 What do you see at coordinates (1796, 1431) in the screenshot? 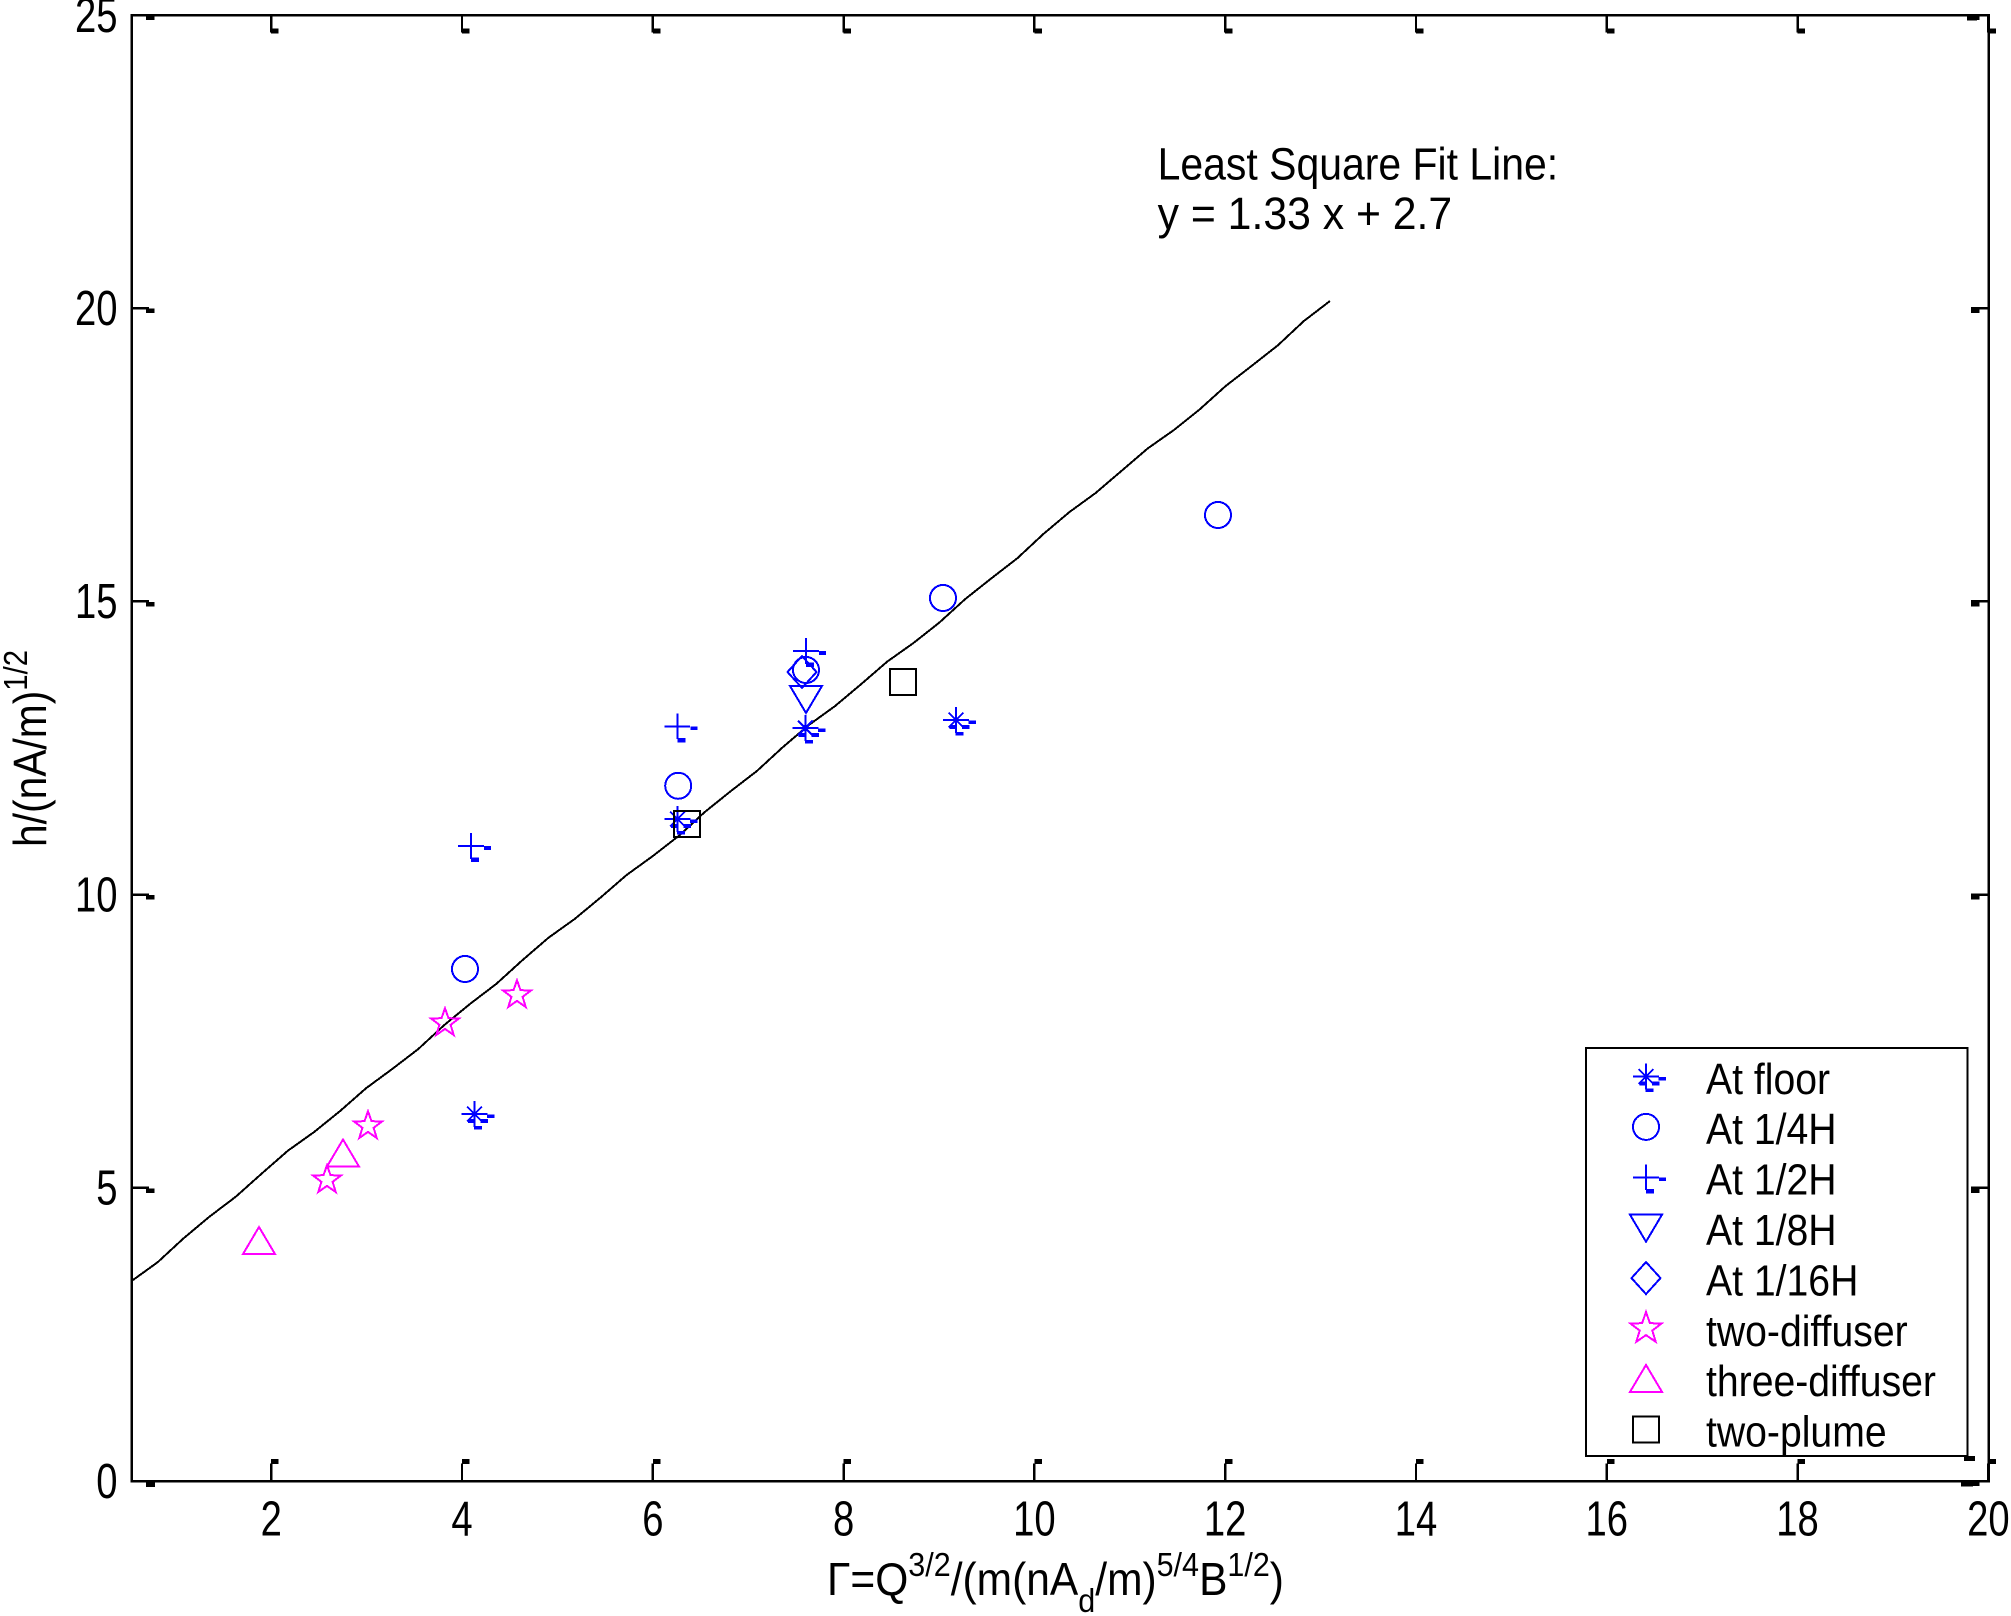
I see `svg-text: two-plume` at bounding box center [1796, 1431].